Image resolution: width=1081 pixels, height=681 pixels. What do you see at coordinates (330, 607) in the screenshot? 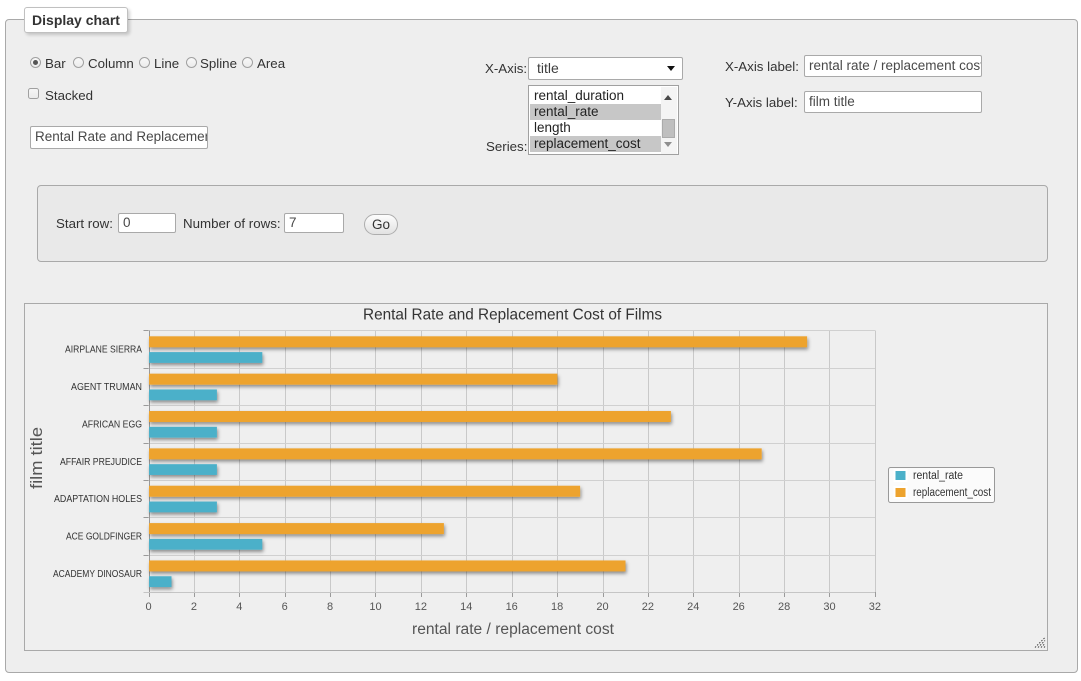
I see `svg-text: 8` at bounding box center [330, 607].